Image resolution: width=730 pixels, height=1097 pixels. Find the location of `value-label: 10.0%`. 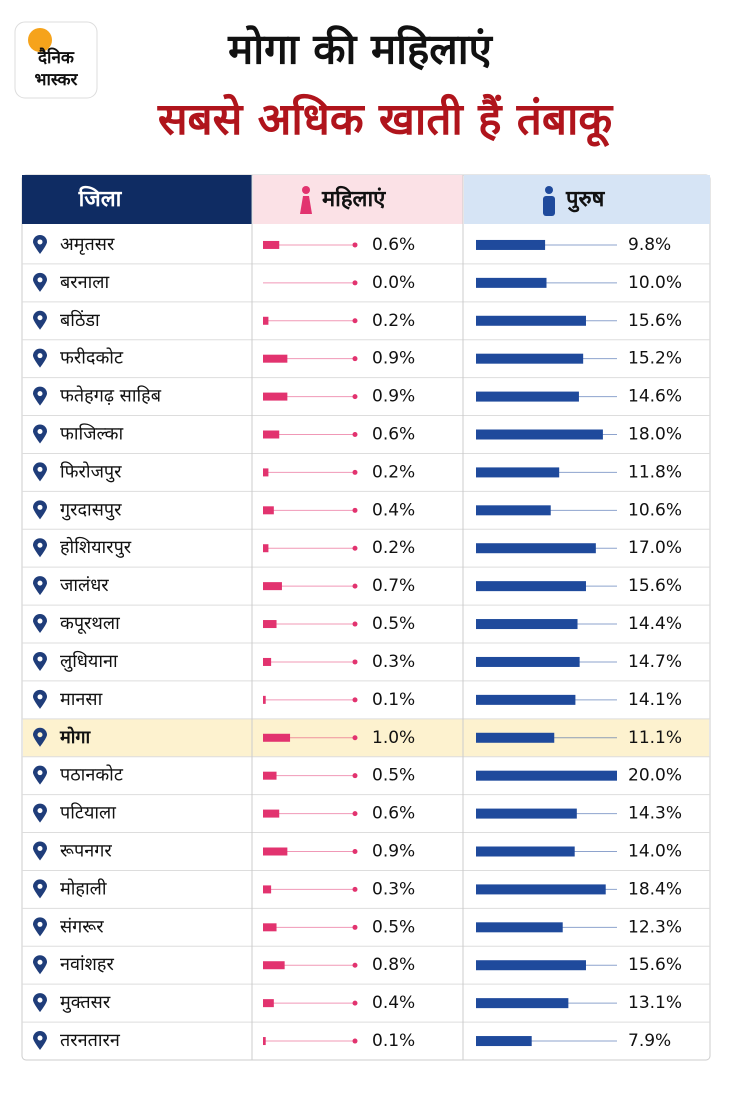

value-label: 10.0% is located at coordinates (655, 283).